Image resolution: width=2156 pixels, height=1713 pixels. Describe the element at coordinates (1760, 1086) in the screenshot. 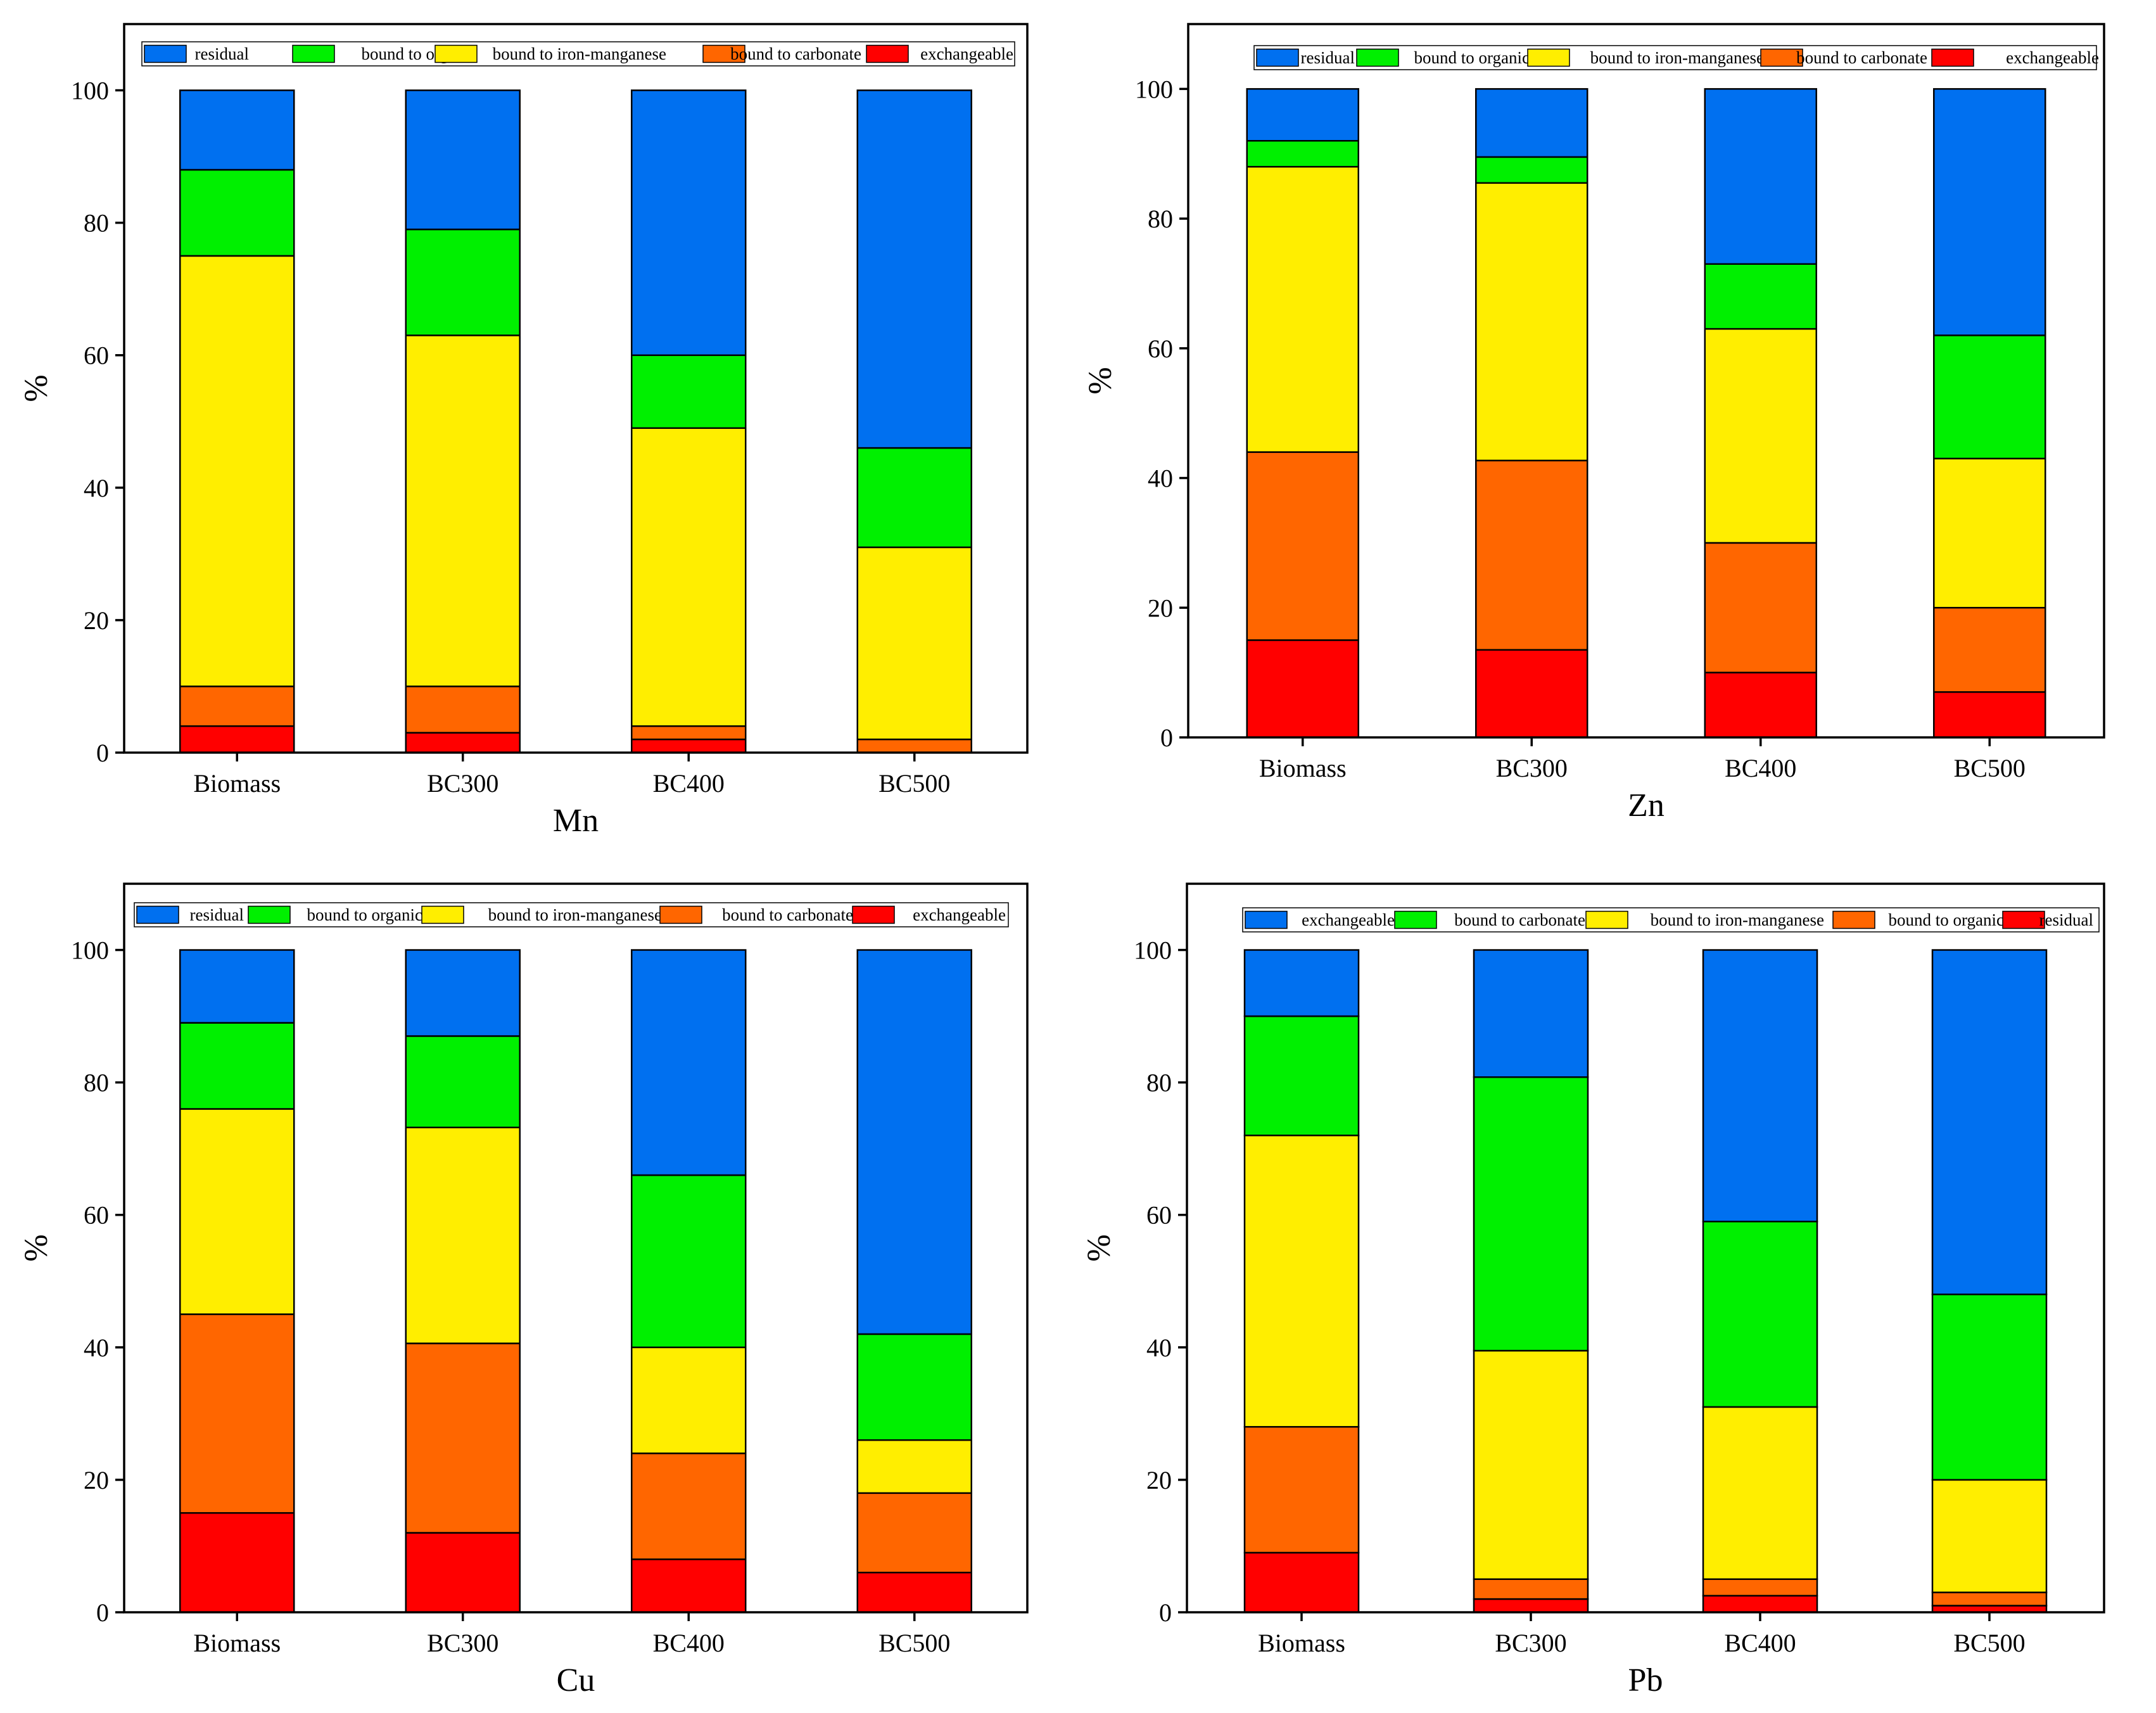

I see `bar-bc400-exchangeable` at that location.